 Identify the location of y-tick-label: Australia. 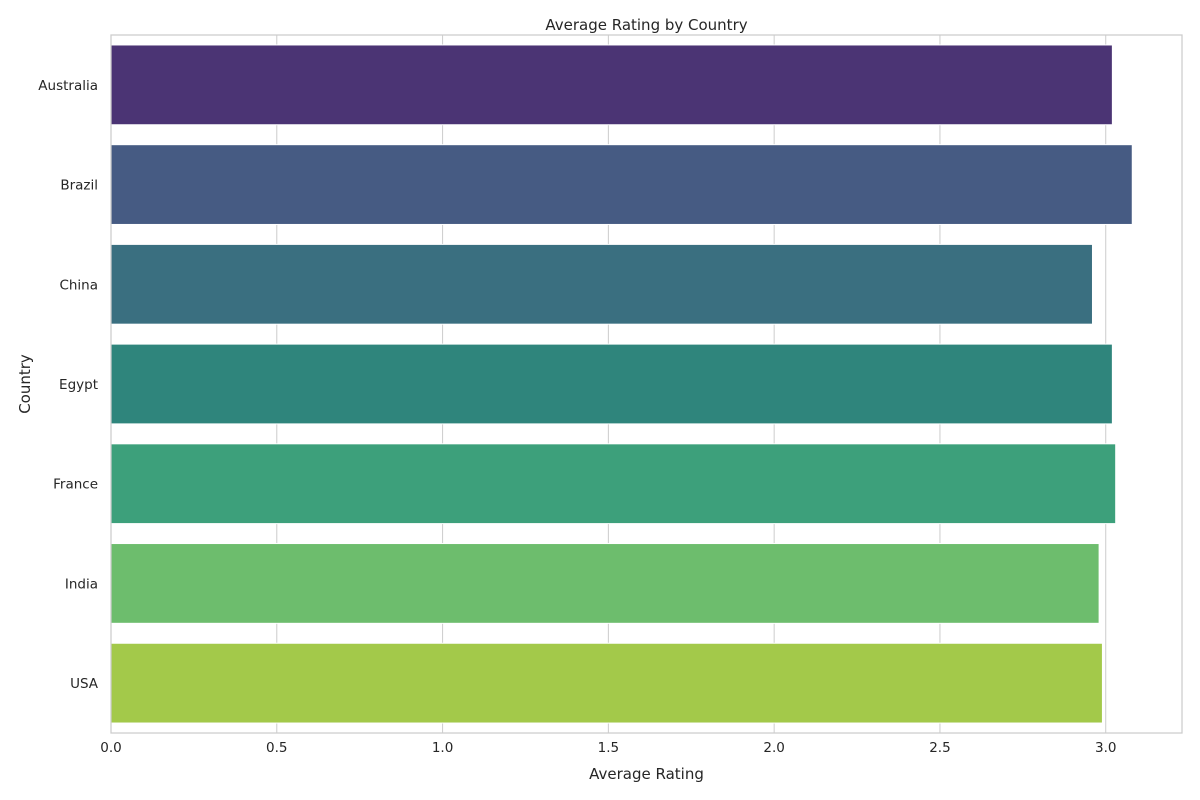
(68, 86).